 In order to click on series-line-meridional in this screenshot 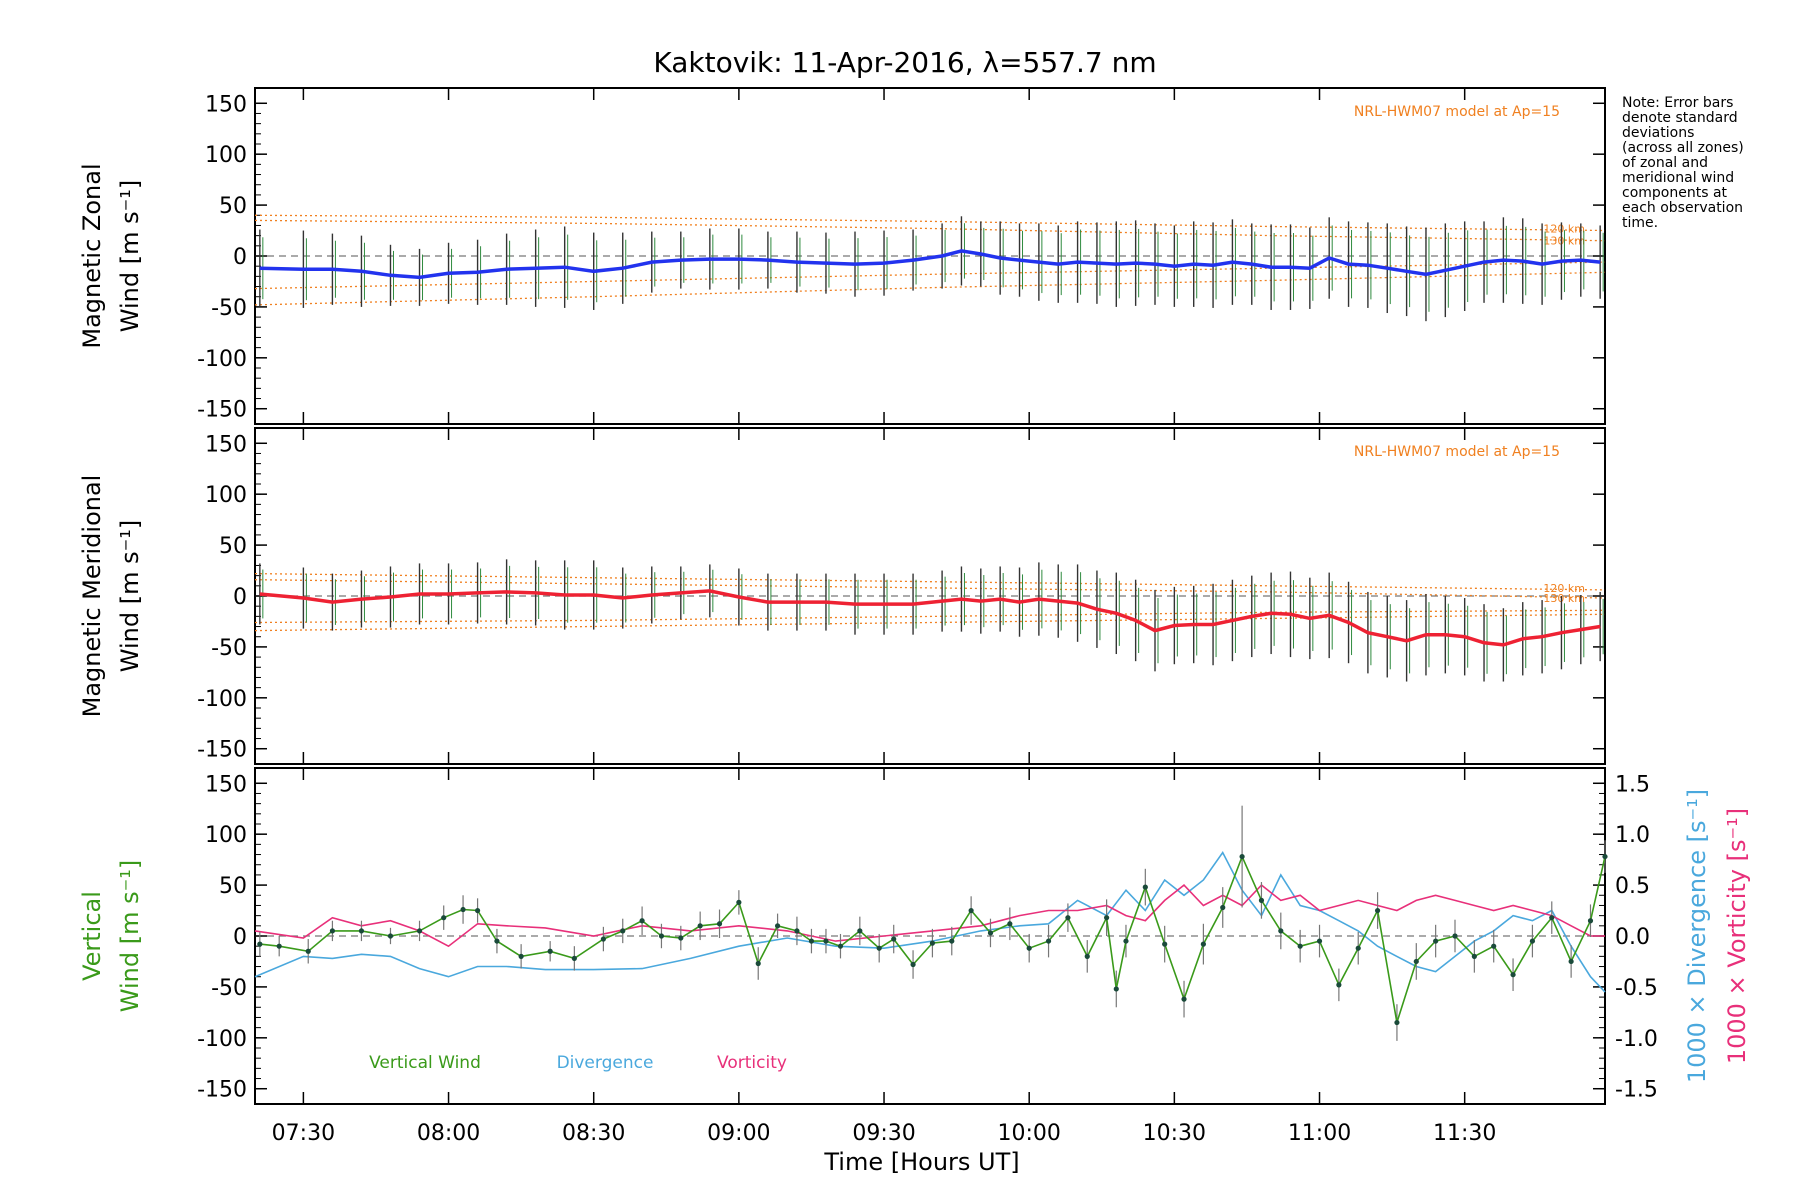, I will do `click(930, 618)`.